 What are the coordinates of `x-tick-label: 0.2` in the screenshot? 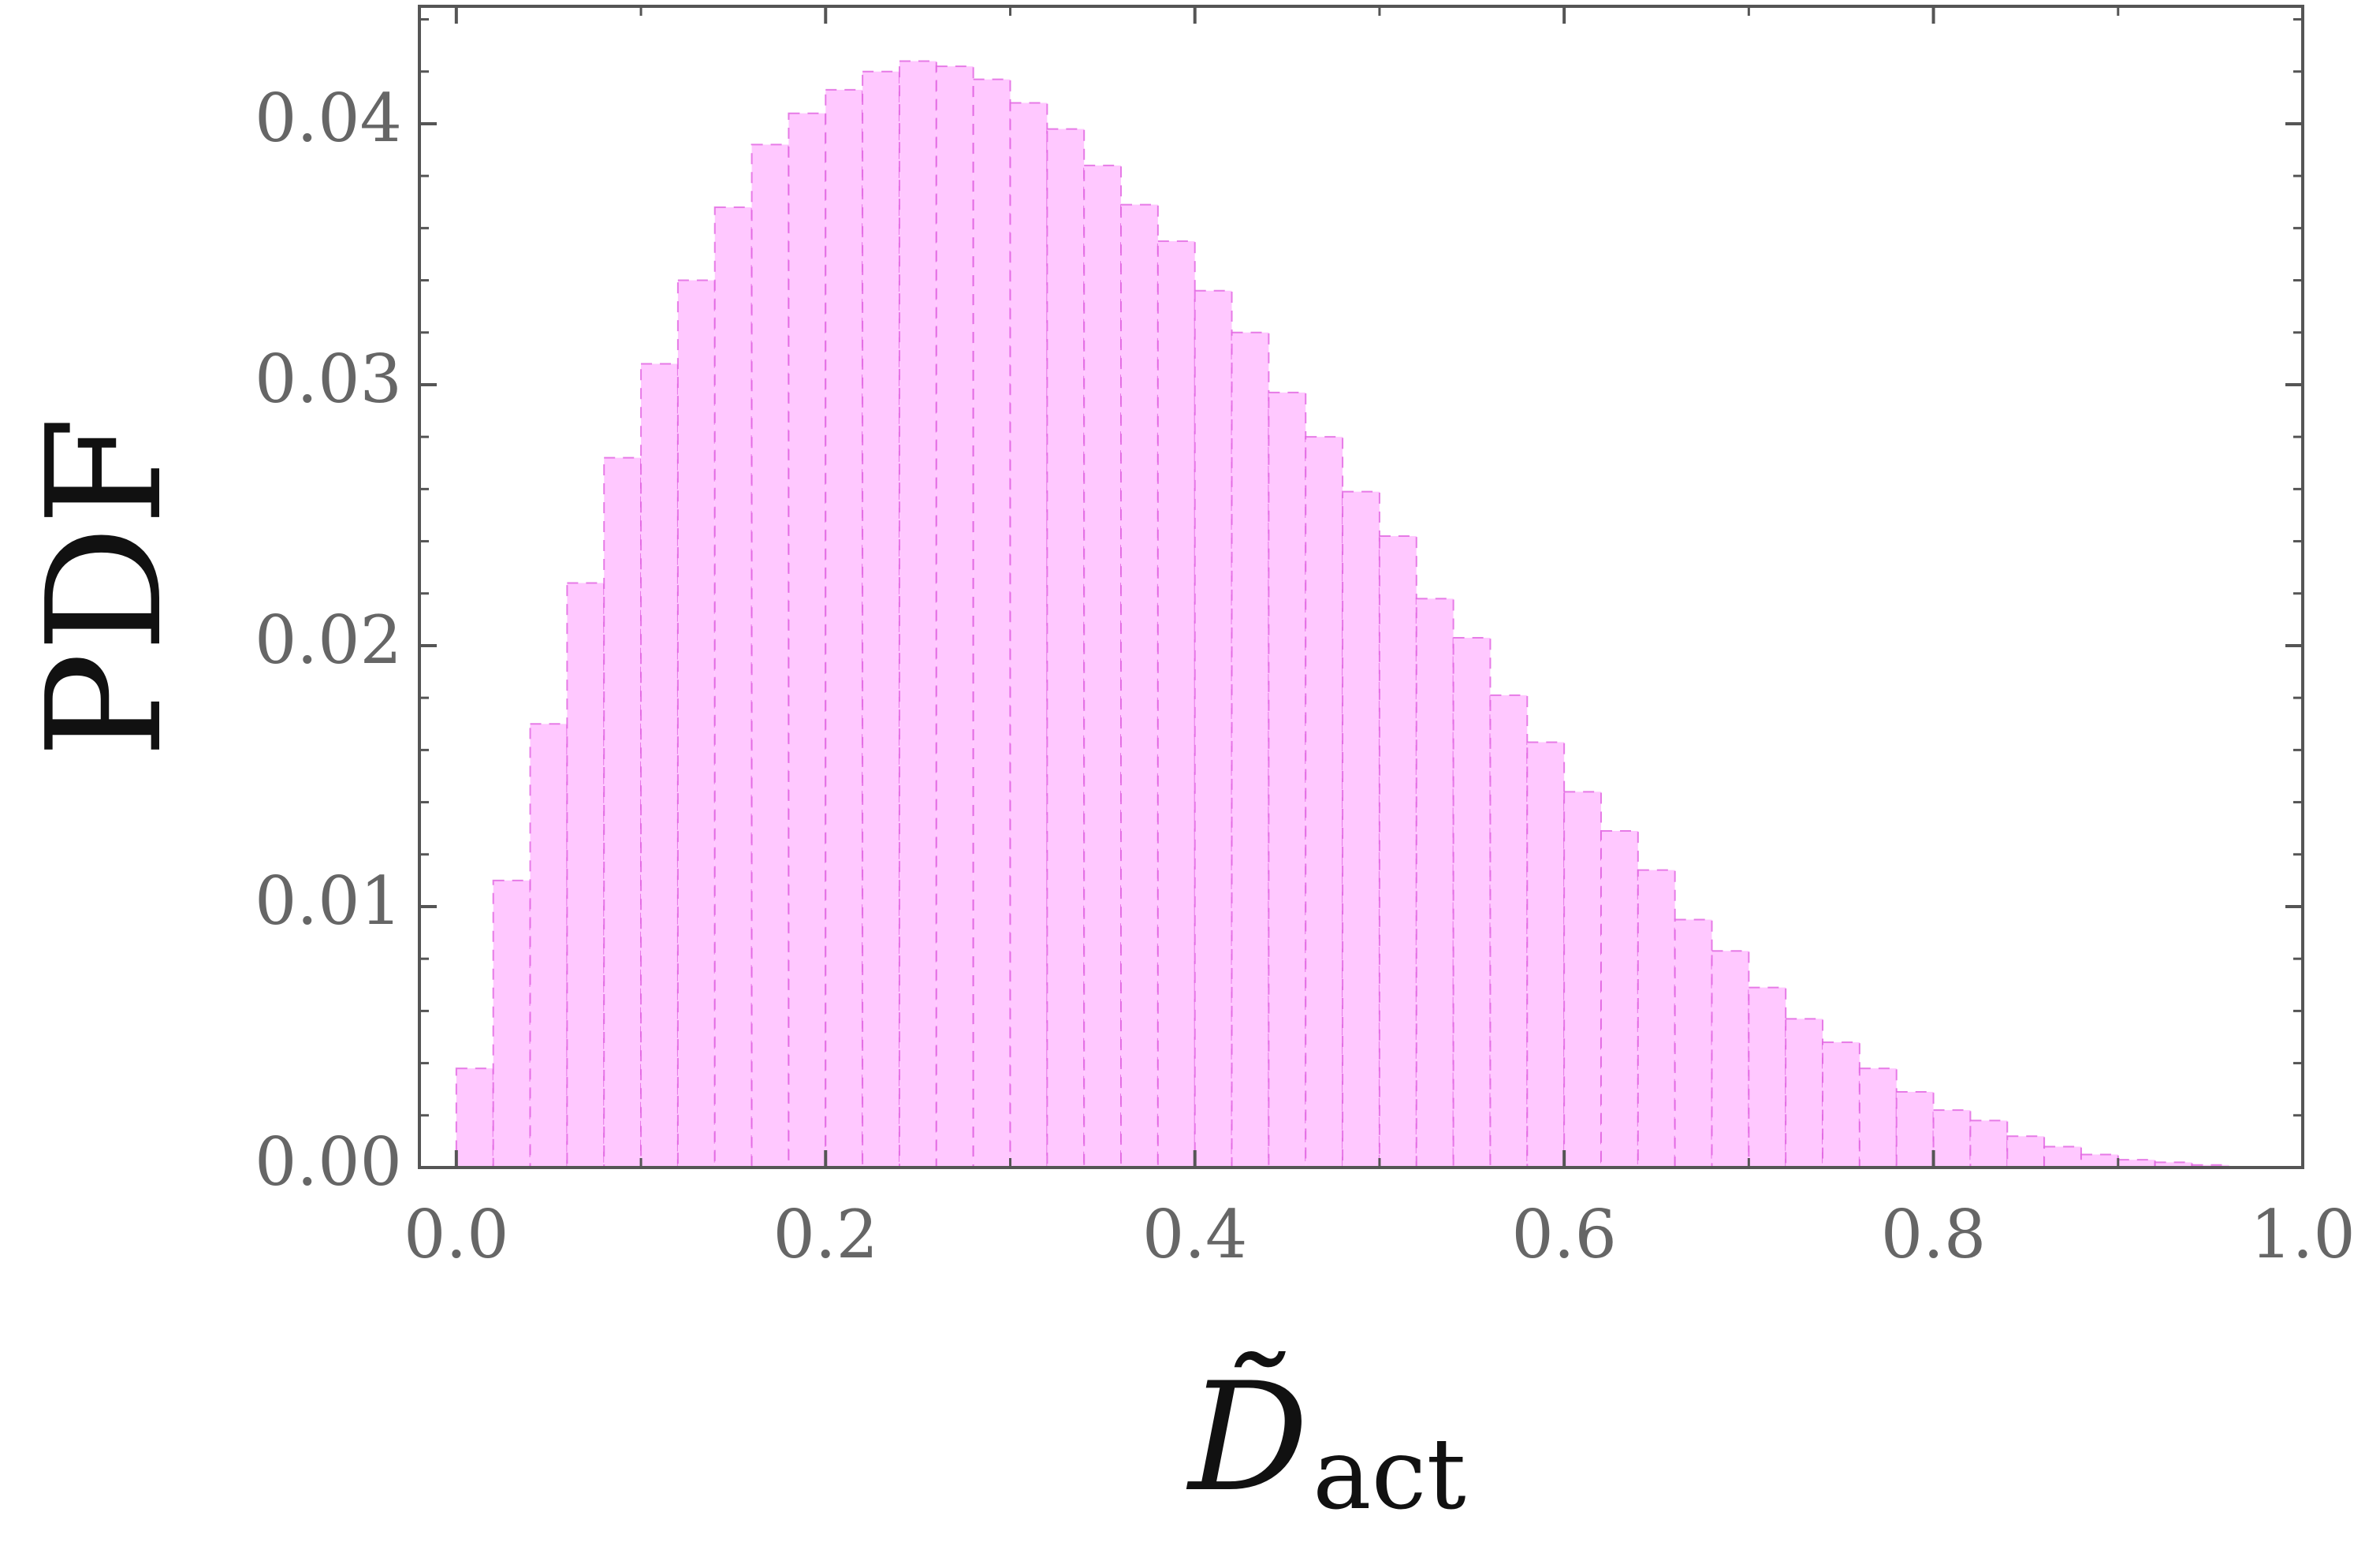 It's located at (825, 1234).